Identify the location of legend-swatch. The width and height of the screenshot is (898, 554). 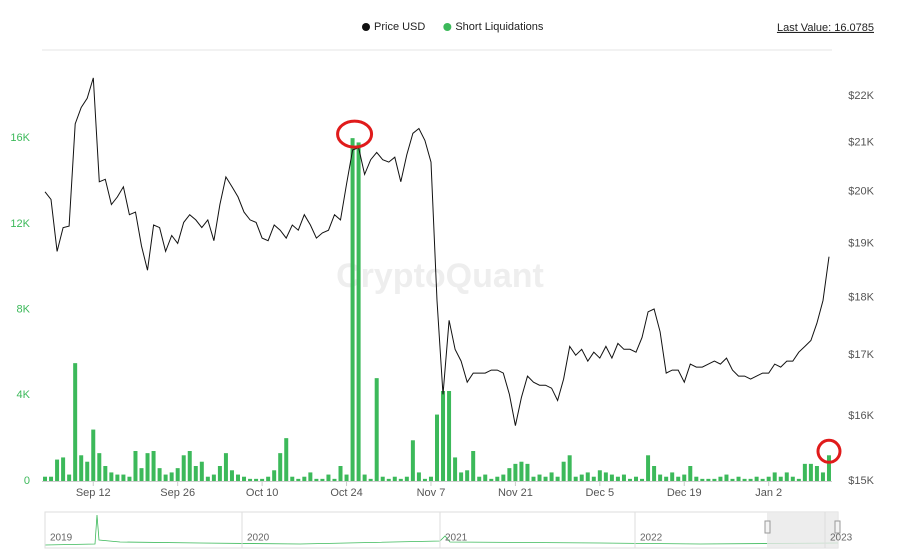
(366, 27).